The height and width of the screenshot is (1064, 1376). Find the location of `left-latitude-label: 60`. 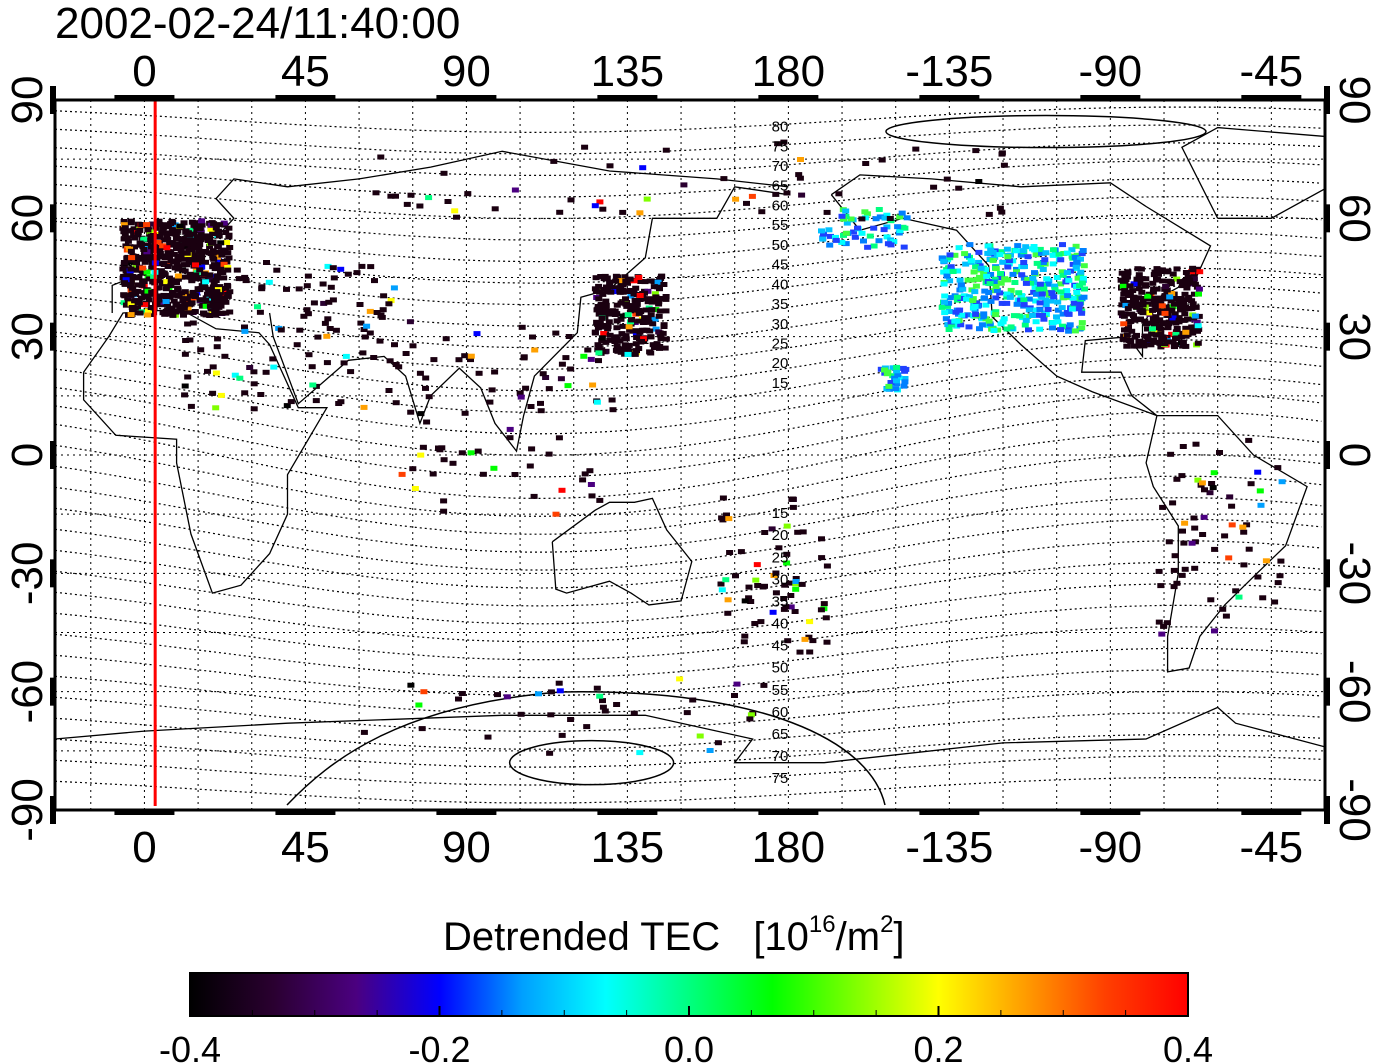

left-latitude-label: 60 is located at coordinates (27, 218).